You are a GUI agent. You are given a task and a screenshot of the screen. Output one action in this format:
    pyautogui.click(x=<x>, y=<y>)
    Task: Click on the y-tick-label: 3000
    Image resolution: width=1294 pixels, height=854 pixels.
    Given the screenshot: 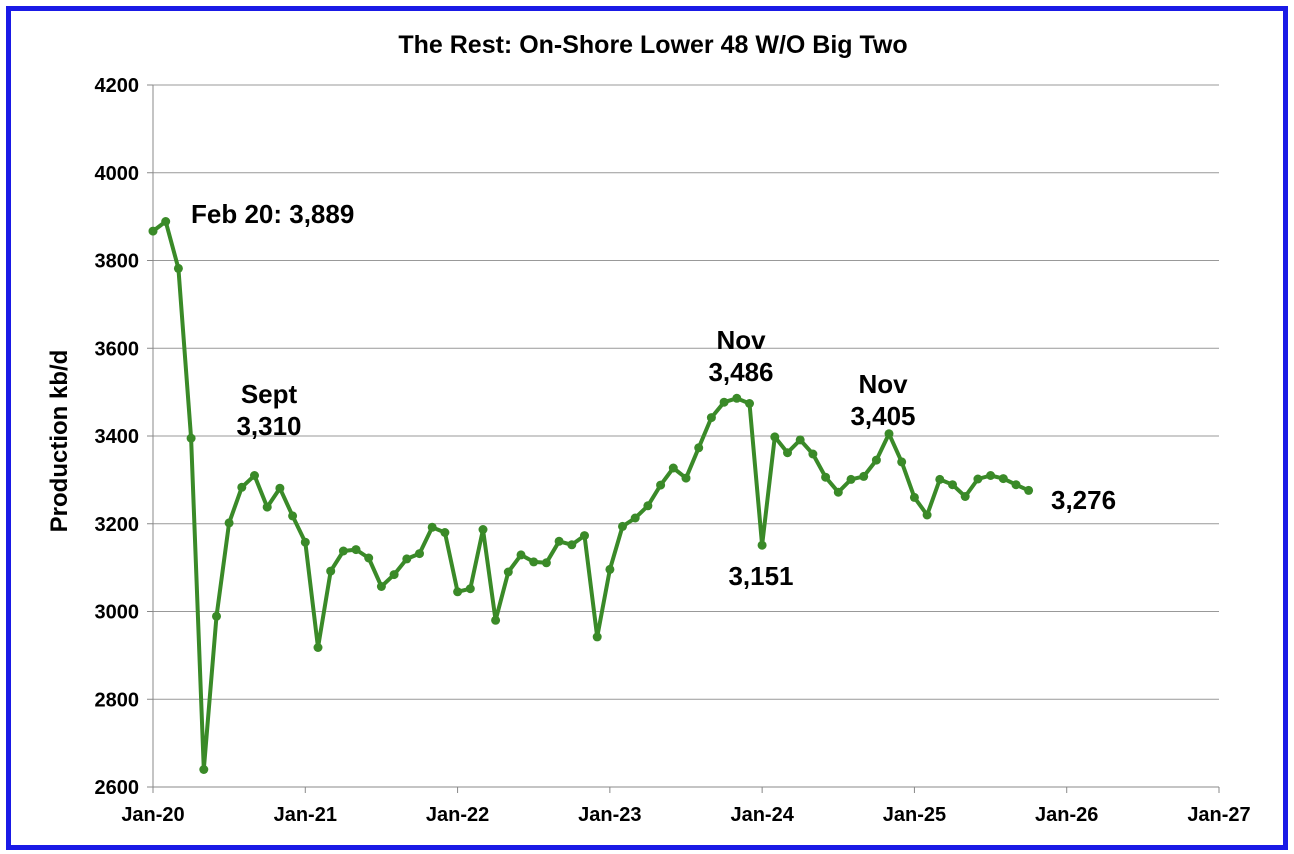 What is the action you would take?
    pyautogui.click(x=117, y=613)
    